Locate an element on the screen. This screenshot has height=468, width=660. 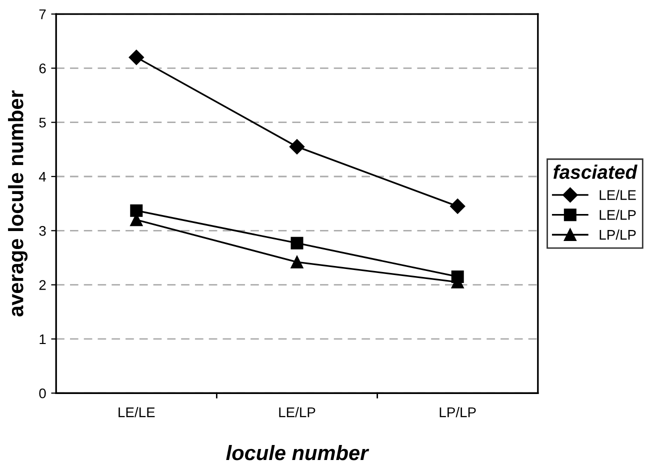
y-axis-title: average locule number is located at coordinates (18, 203).